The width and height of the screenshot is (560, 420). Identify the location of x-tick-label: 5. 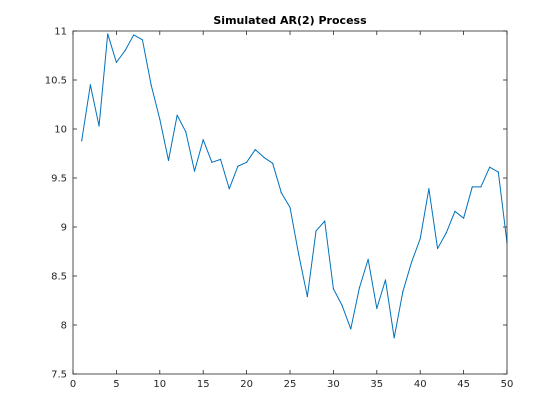
(116, 384).